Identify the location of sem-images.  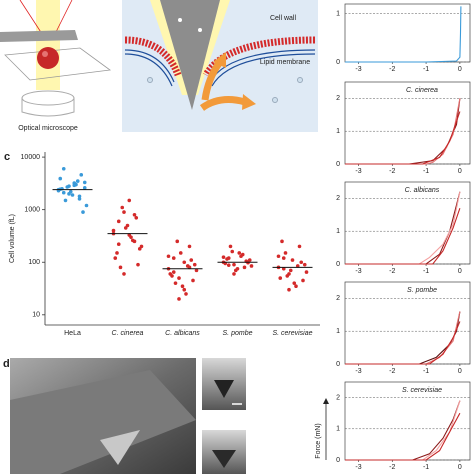
(128, 416).